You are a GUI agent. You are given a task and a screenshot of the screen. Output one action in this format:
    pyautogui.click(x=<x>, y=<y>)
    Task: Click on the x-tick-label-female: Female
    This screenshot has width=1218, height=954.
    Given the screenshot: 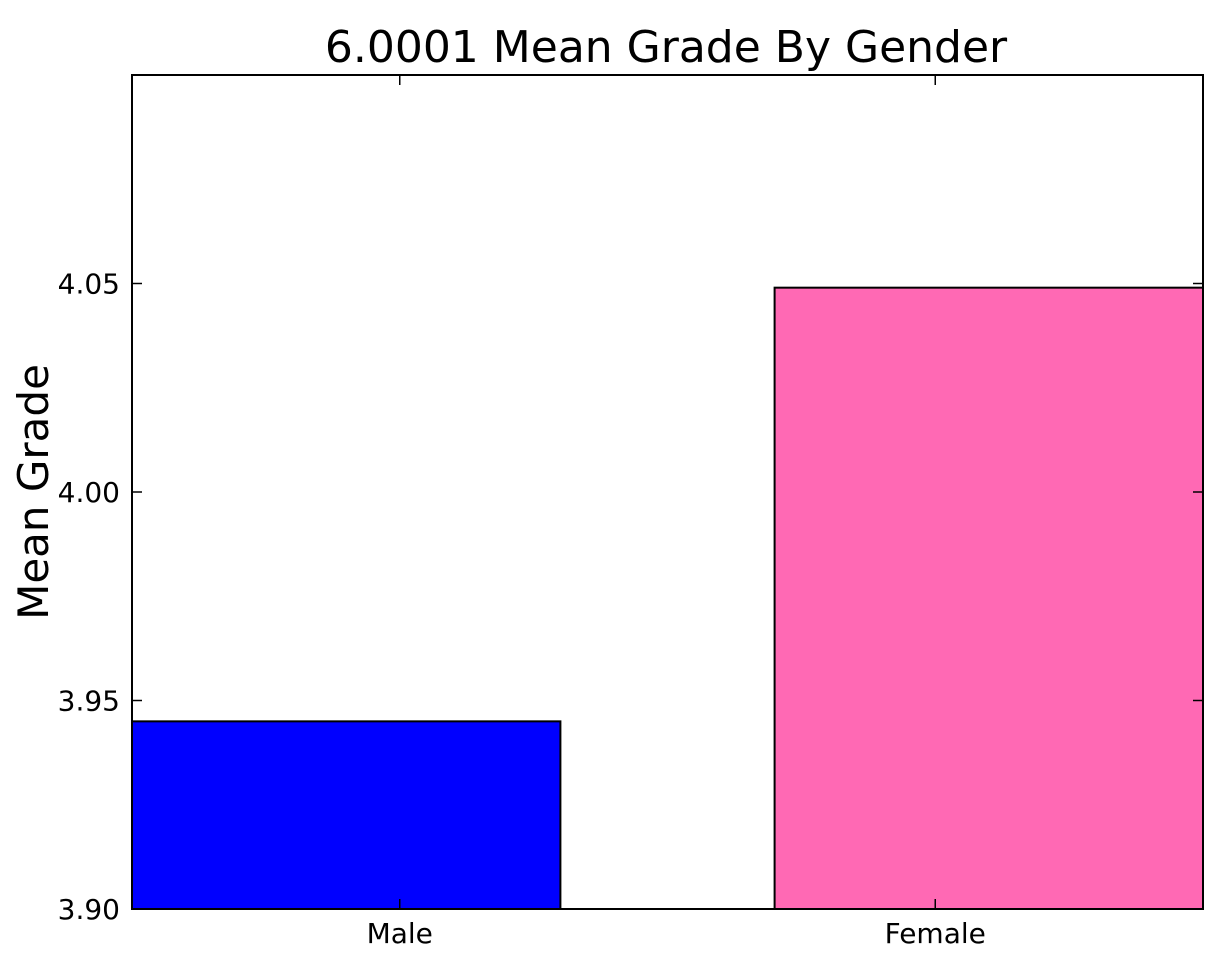 What is the action you would take?
    pyautogui.click(x=935, y=933)
    